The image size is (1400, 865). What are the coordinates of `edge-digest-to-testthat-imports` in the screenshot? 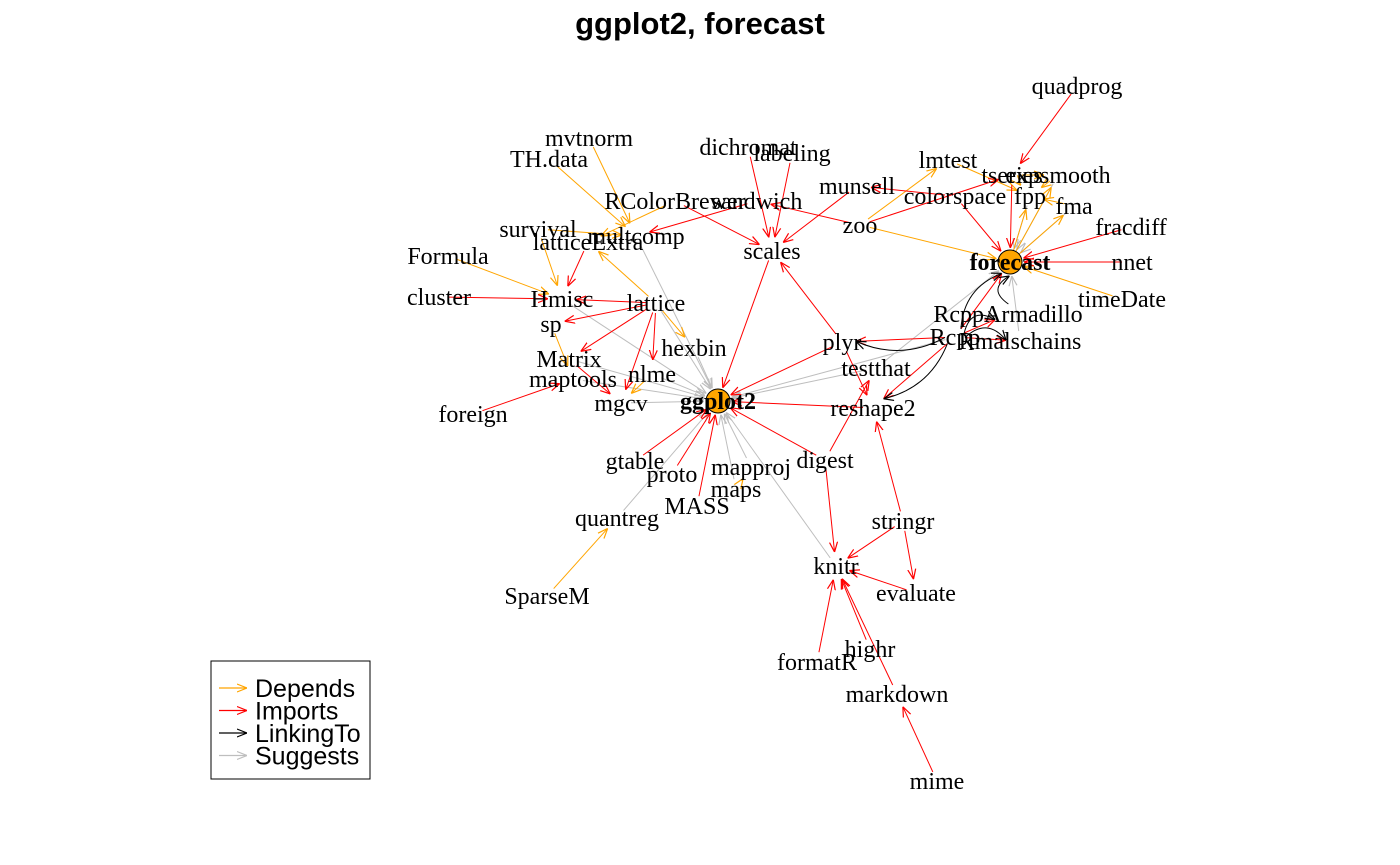 It's located at (849, 416).